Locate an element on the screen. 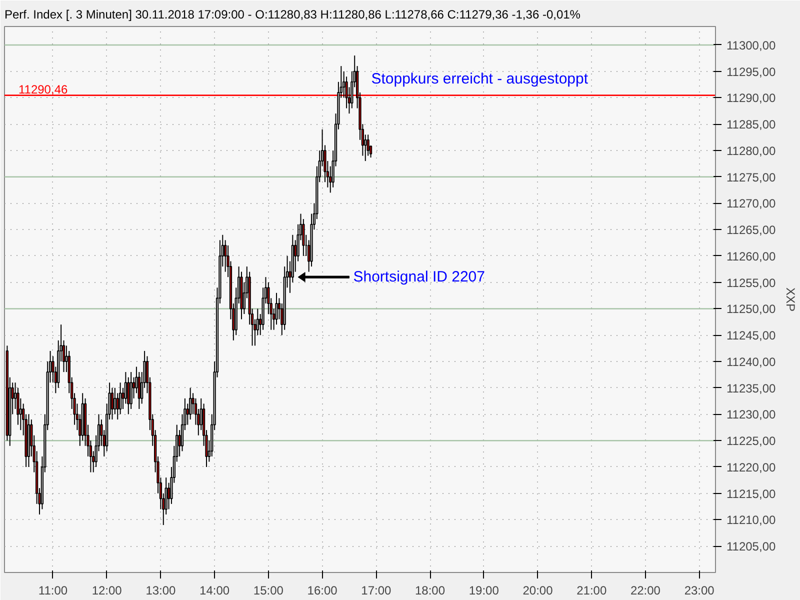 The height and width of the screenshot is (600, 800). chart-title: Perf. Index [. 3 Minuten] 30.11.2018 17:09:00 - O:11280,83 H:11280,86 L:11278,66 C:11279,36 -1,36 -0,01% is located at coordinates (292, 15).